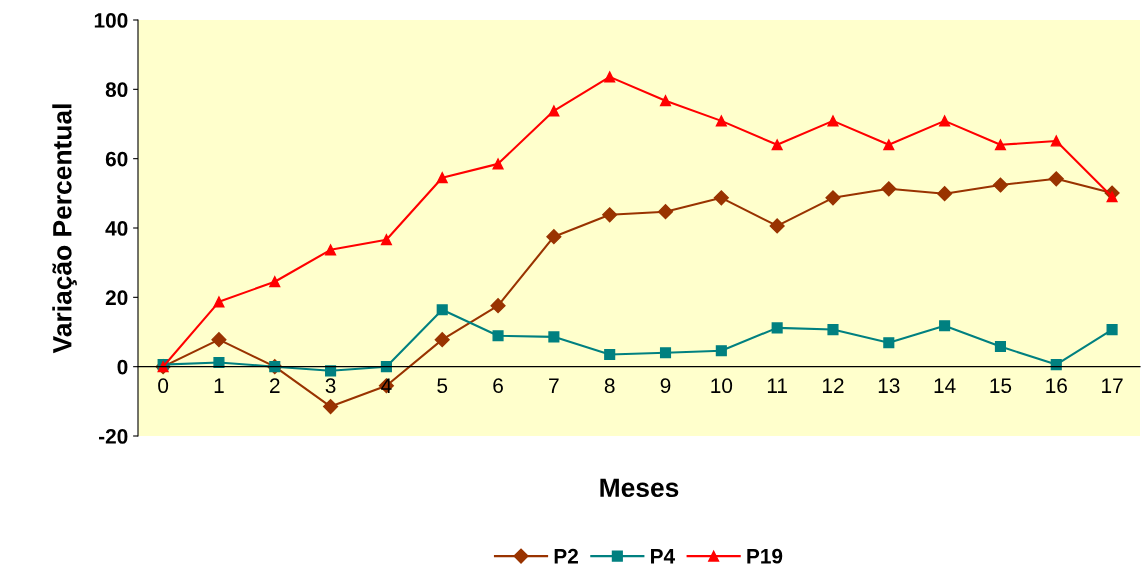  What do you see at coordinates (64, 229) in the screenshot?
I see `y-axis-title: Variação Percentual` at bounding box center [64, 229].